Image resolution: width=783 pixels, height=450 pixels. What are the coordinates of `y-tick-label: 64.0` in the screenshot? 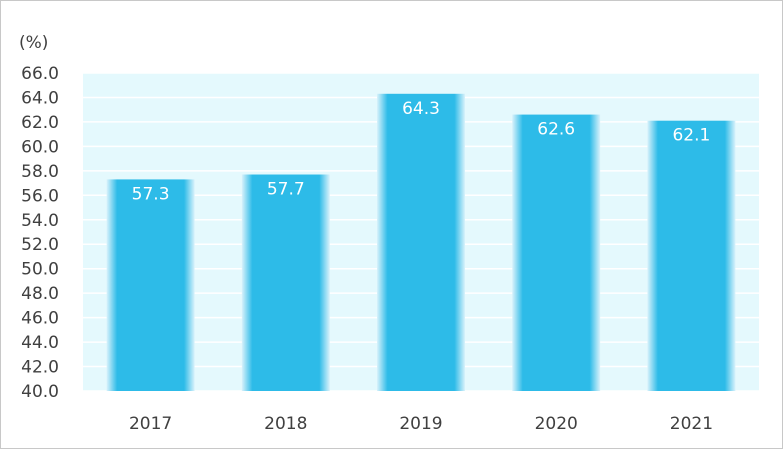 It's located at (40, 98).